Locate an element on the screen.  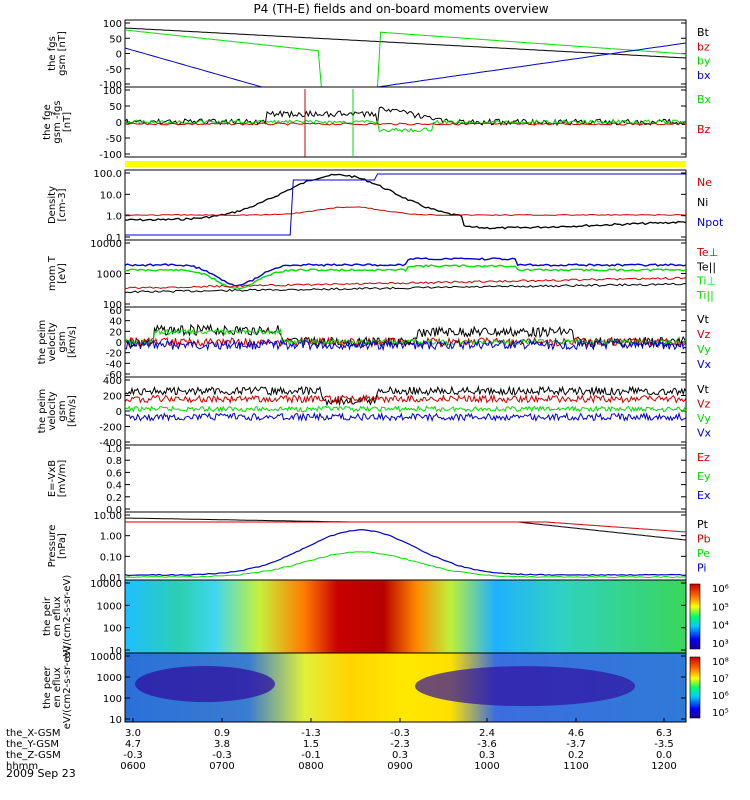
y-tick-label: 1.00 is located at coordinates (111, 537).